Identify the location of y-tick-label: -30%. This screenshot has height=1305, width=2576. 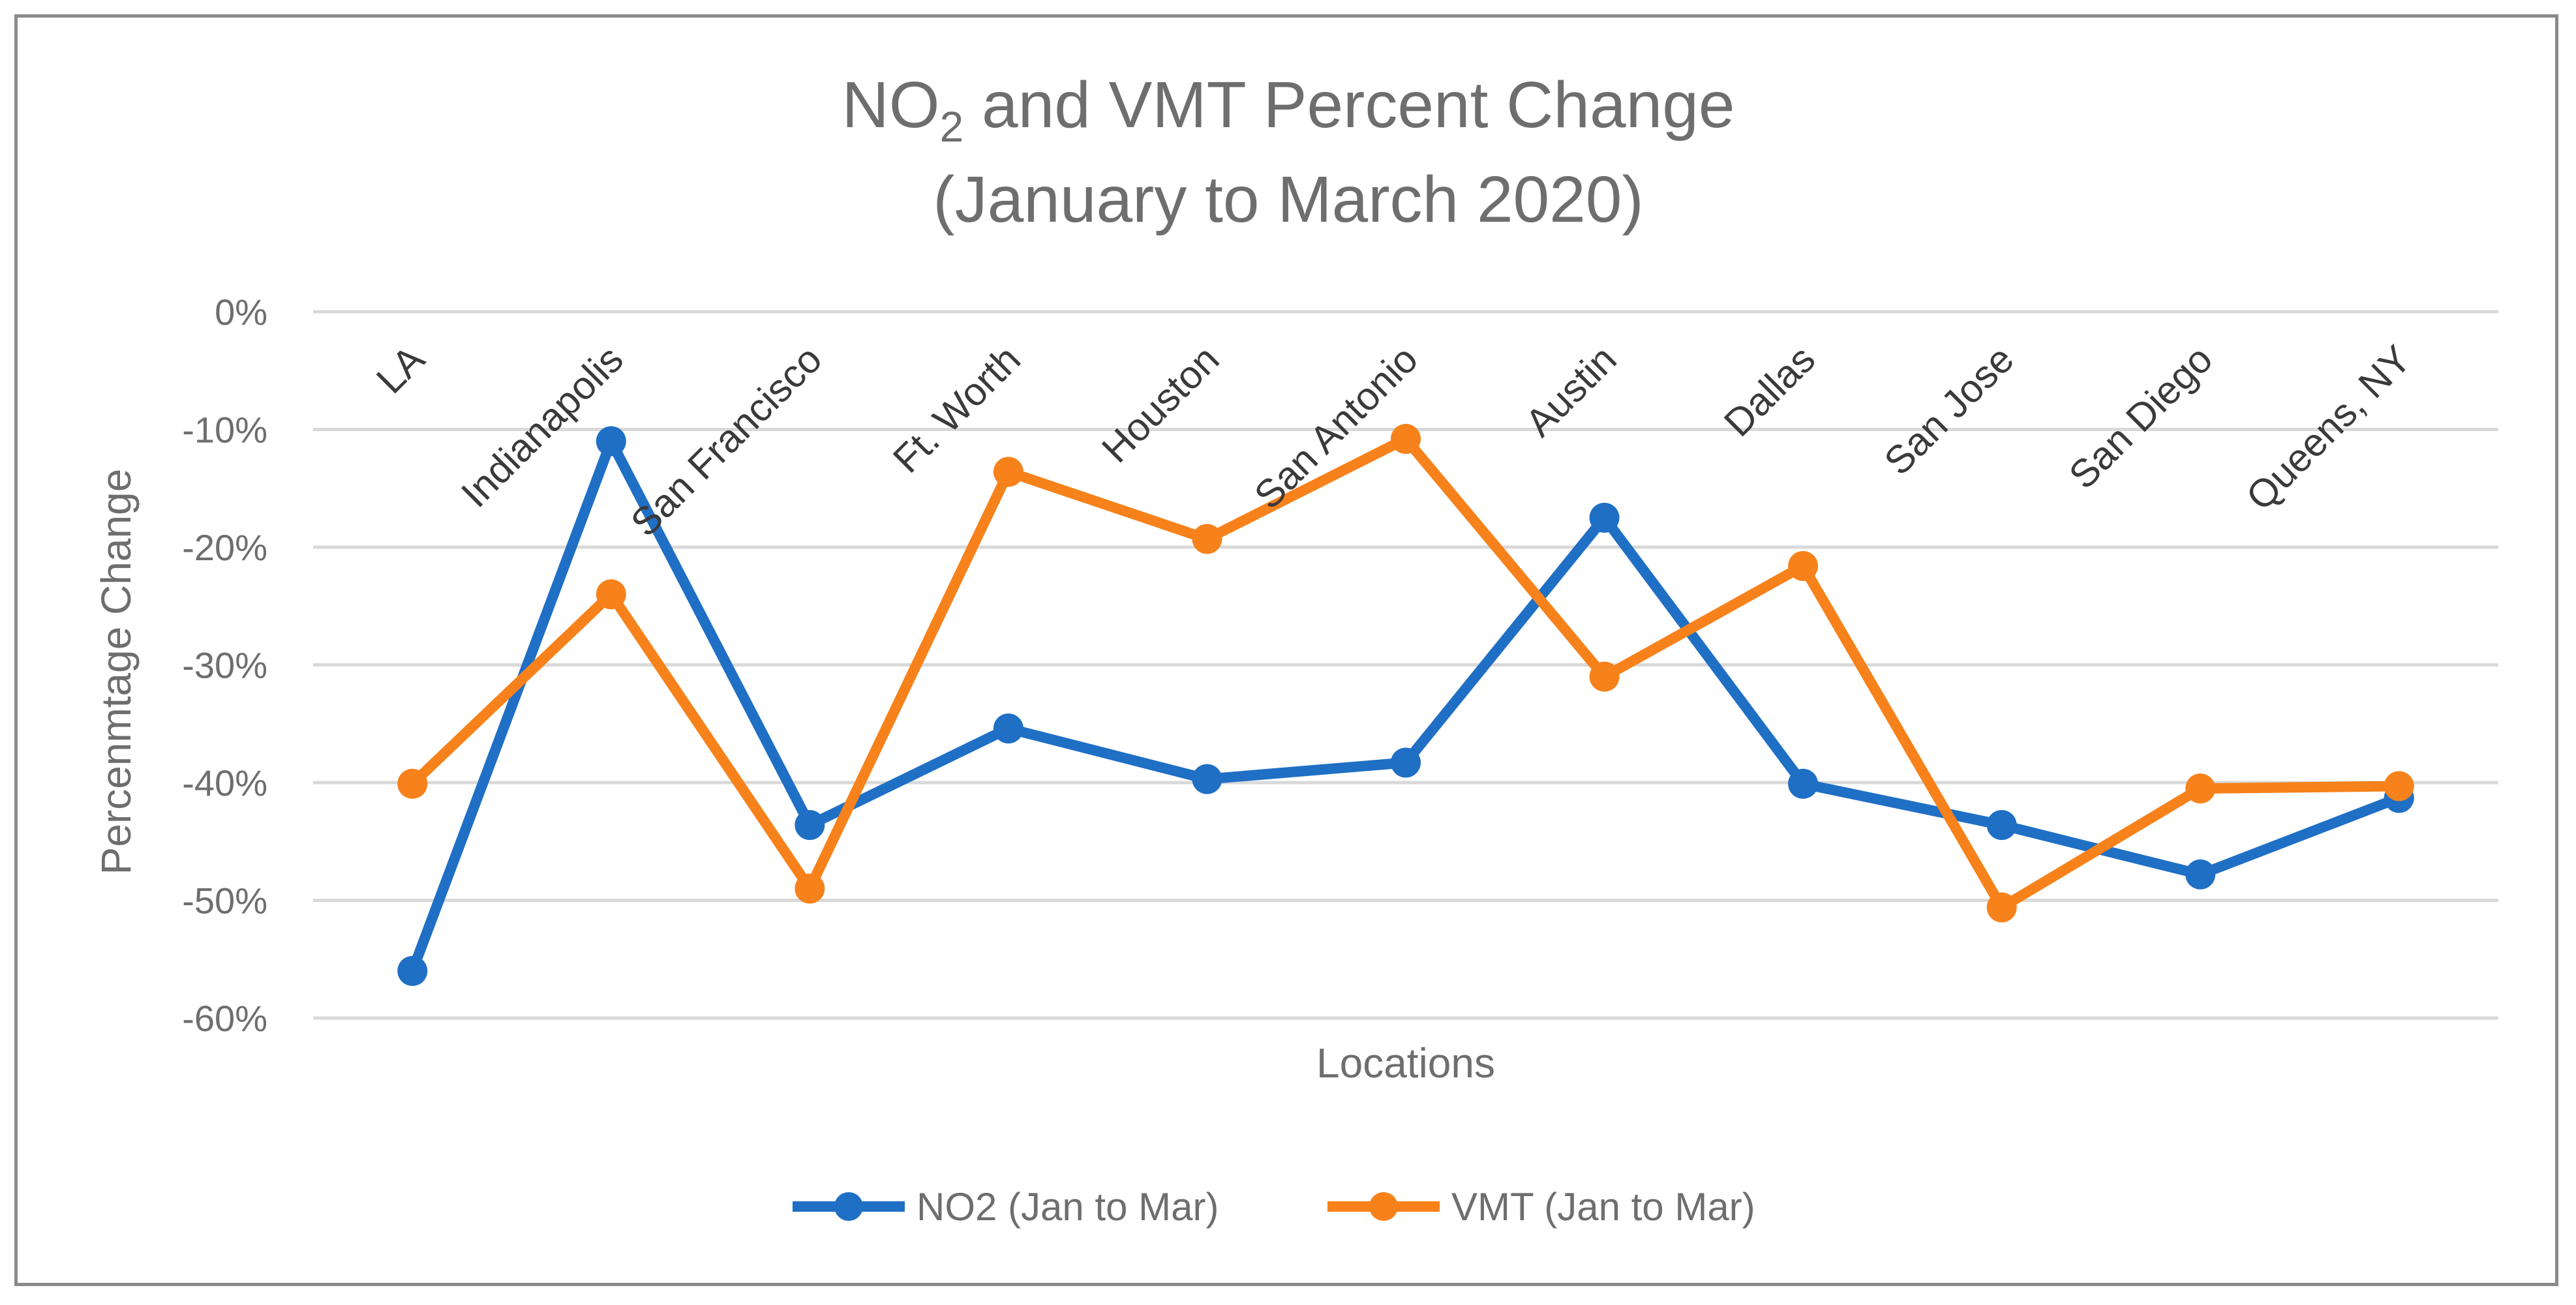
(224, 665).